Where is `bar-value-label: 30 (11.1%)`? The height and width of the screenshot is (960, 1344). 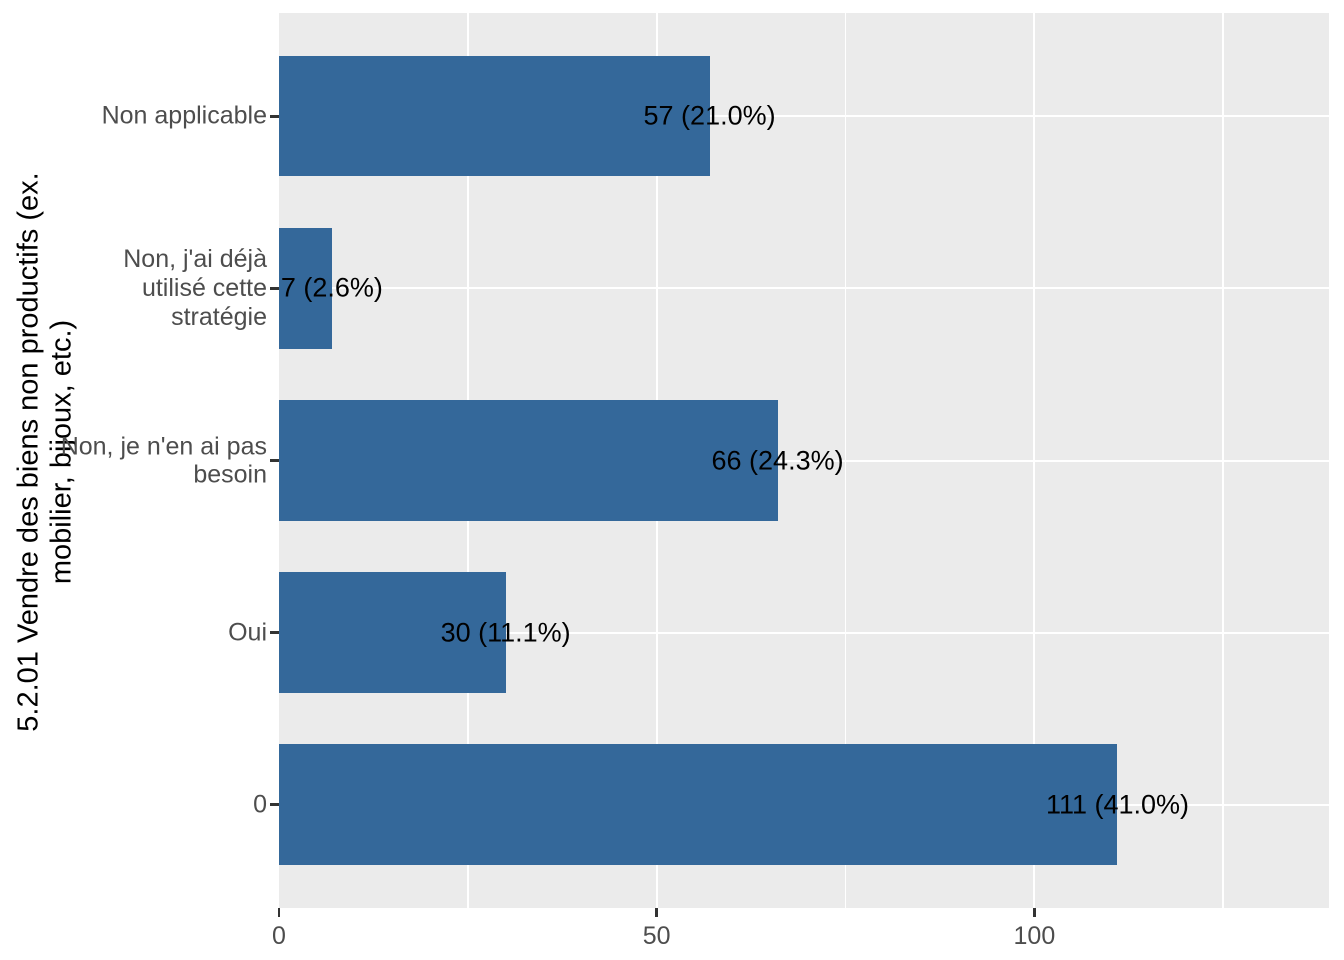 bar-value-label: 30 (11.1%) is located at coordinates (505, 632).